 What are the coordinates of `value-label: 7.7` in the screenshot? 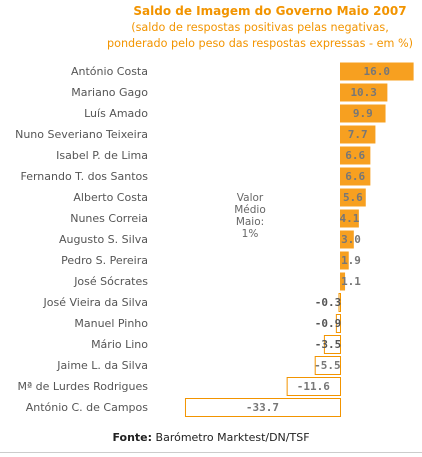 It's located at (358, 134).